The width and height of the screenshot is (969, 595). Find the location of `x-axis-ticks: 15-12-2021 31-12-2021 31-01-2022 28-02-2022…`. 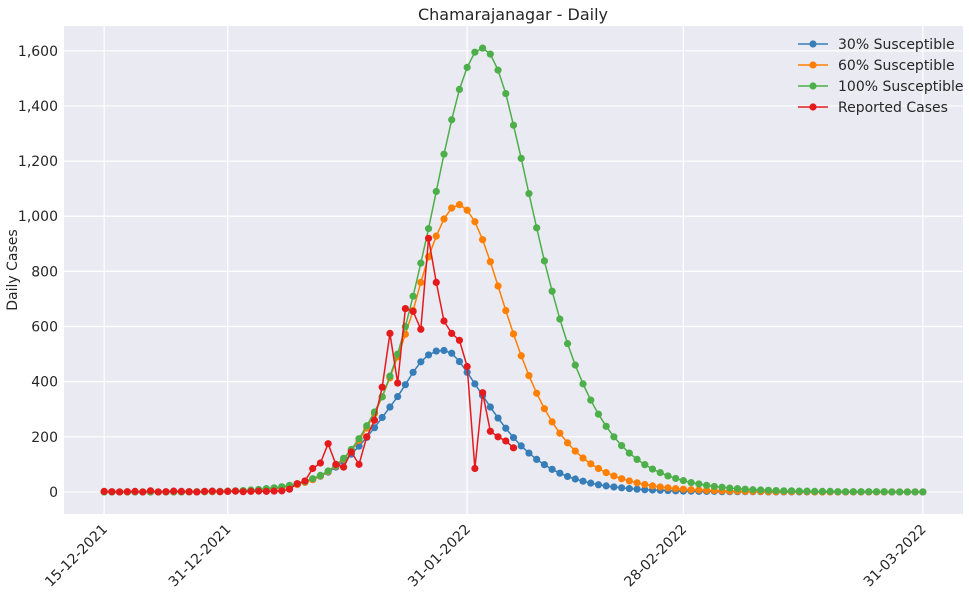

x-axis-ticks: 15-12-2021 31-12-2021 31-01-2022 28-02-2022… is located at coordinates (486, 556).